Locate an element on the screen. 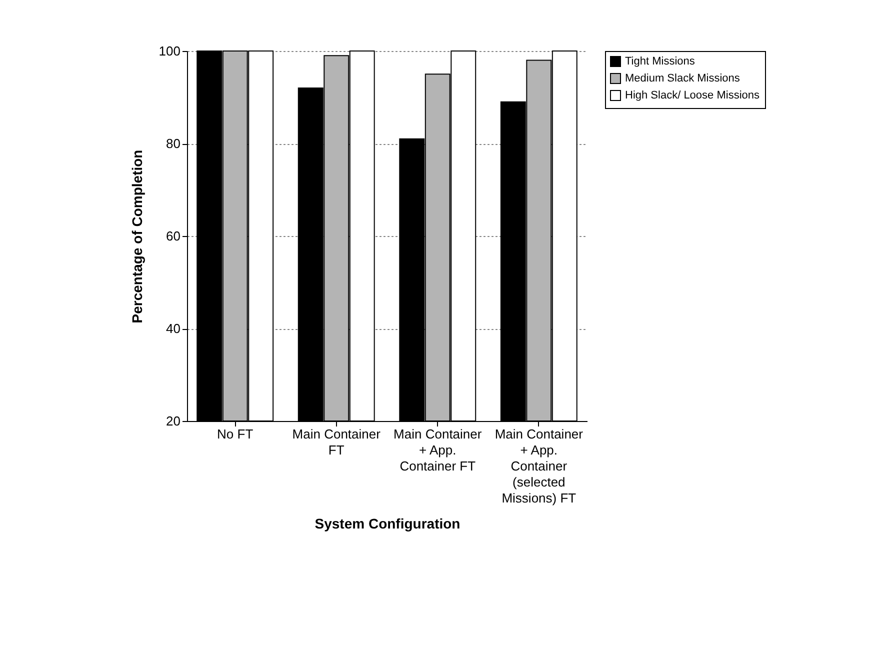  legend-label: Medium Slack Missions is located at coordinates (682, 78).